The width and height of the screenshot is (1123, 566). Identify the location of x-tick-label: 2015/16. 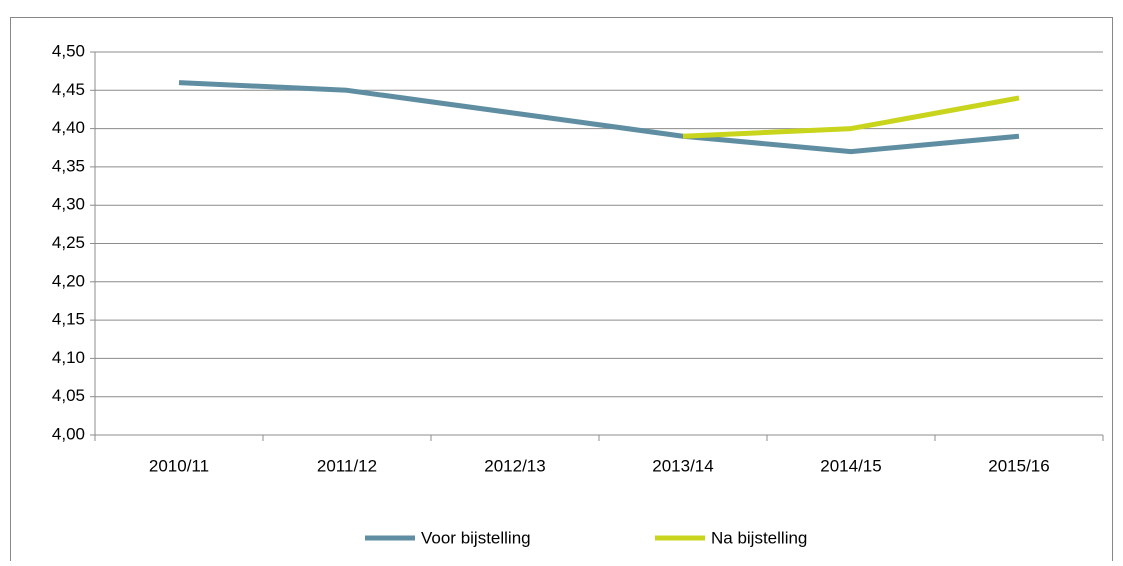
(1018, 465).